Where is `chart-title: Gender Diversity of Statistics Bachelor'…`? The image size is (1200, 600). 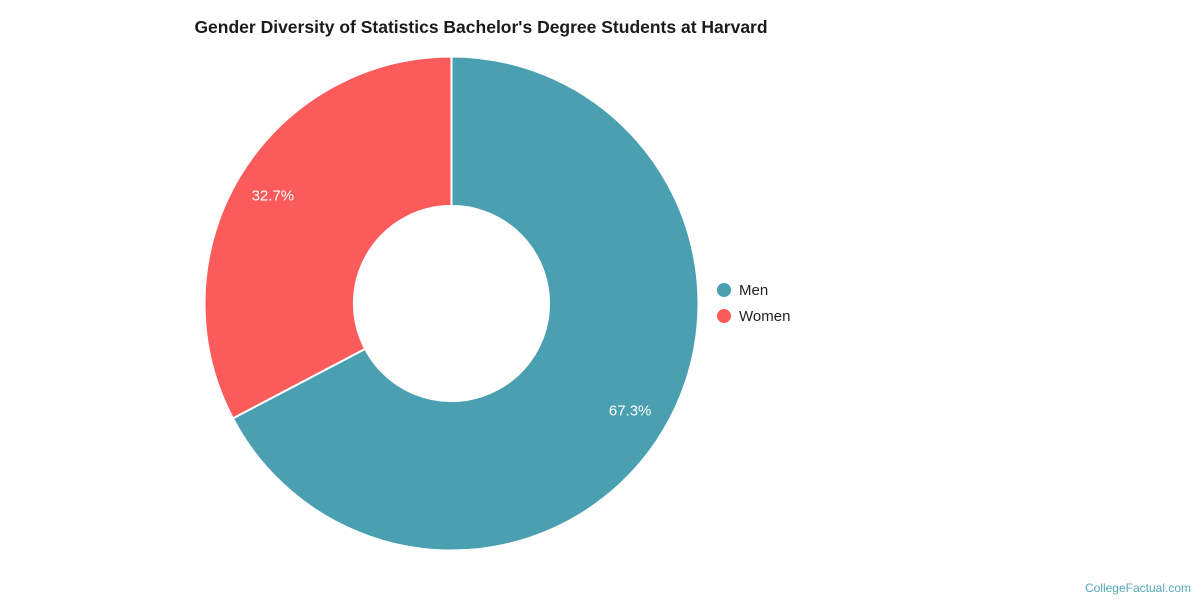
chart-title: Gender Diversity of Statistics Bachelor'… is located at coordinates (481, 27).